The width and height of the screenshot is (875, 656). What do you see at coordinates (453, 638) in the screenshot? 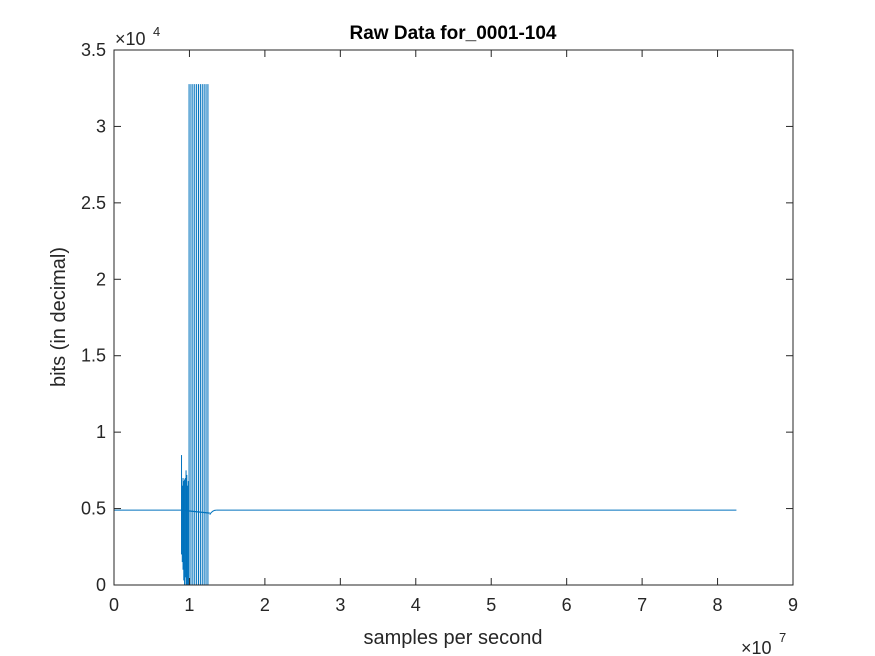
I see `x-axis-label: samples per second` at bounding box center [453, 638].